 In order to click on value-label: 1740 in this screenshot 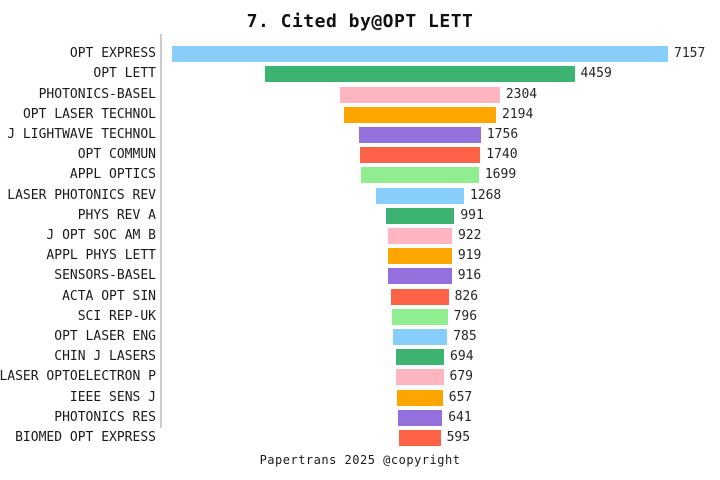, I will do `click(502, 154)`.